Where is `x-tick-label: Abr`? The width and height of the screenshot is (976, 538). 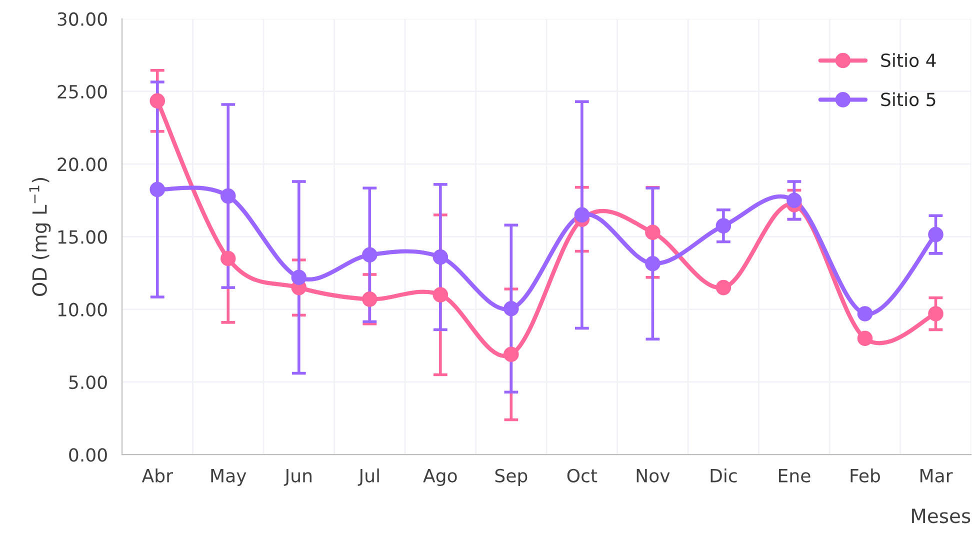
x-tick-label: Abr is located at coordinates (157, 475).